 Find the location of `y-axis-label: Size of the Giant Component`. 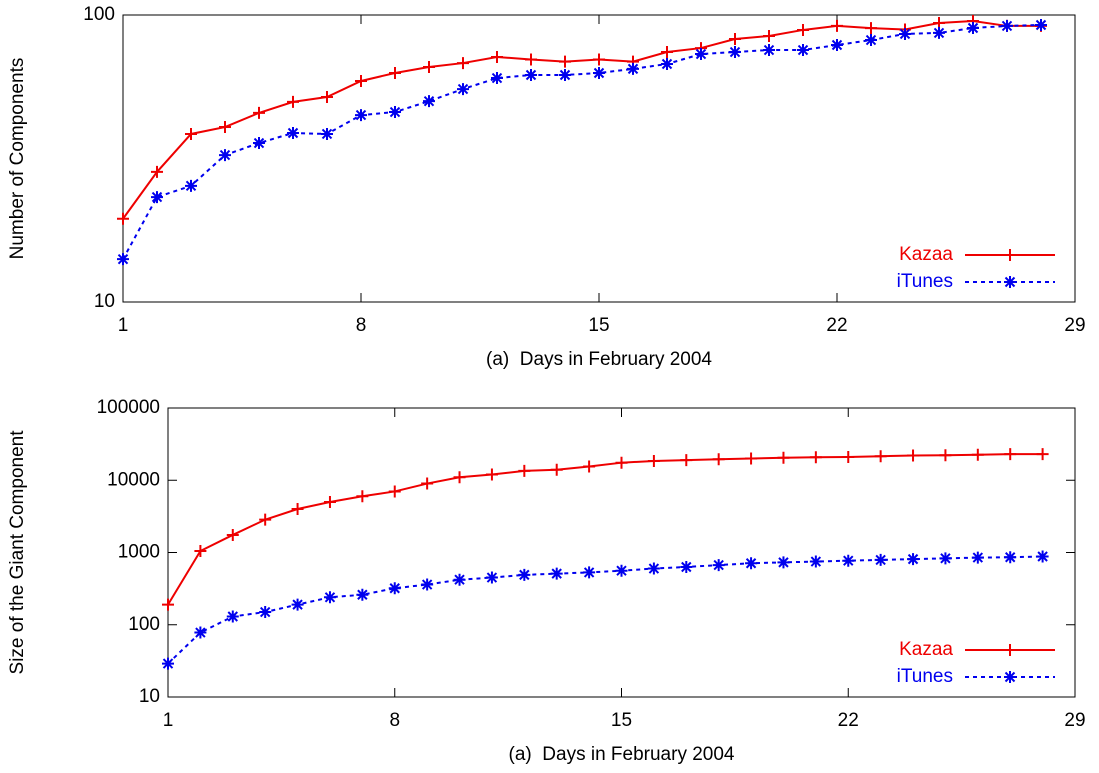

y-axis-label: Size of the Giant Component is located at coordinates (17, 552).